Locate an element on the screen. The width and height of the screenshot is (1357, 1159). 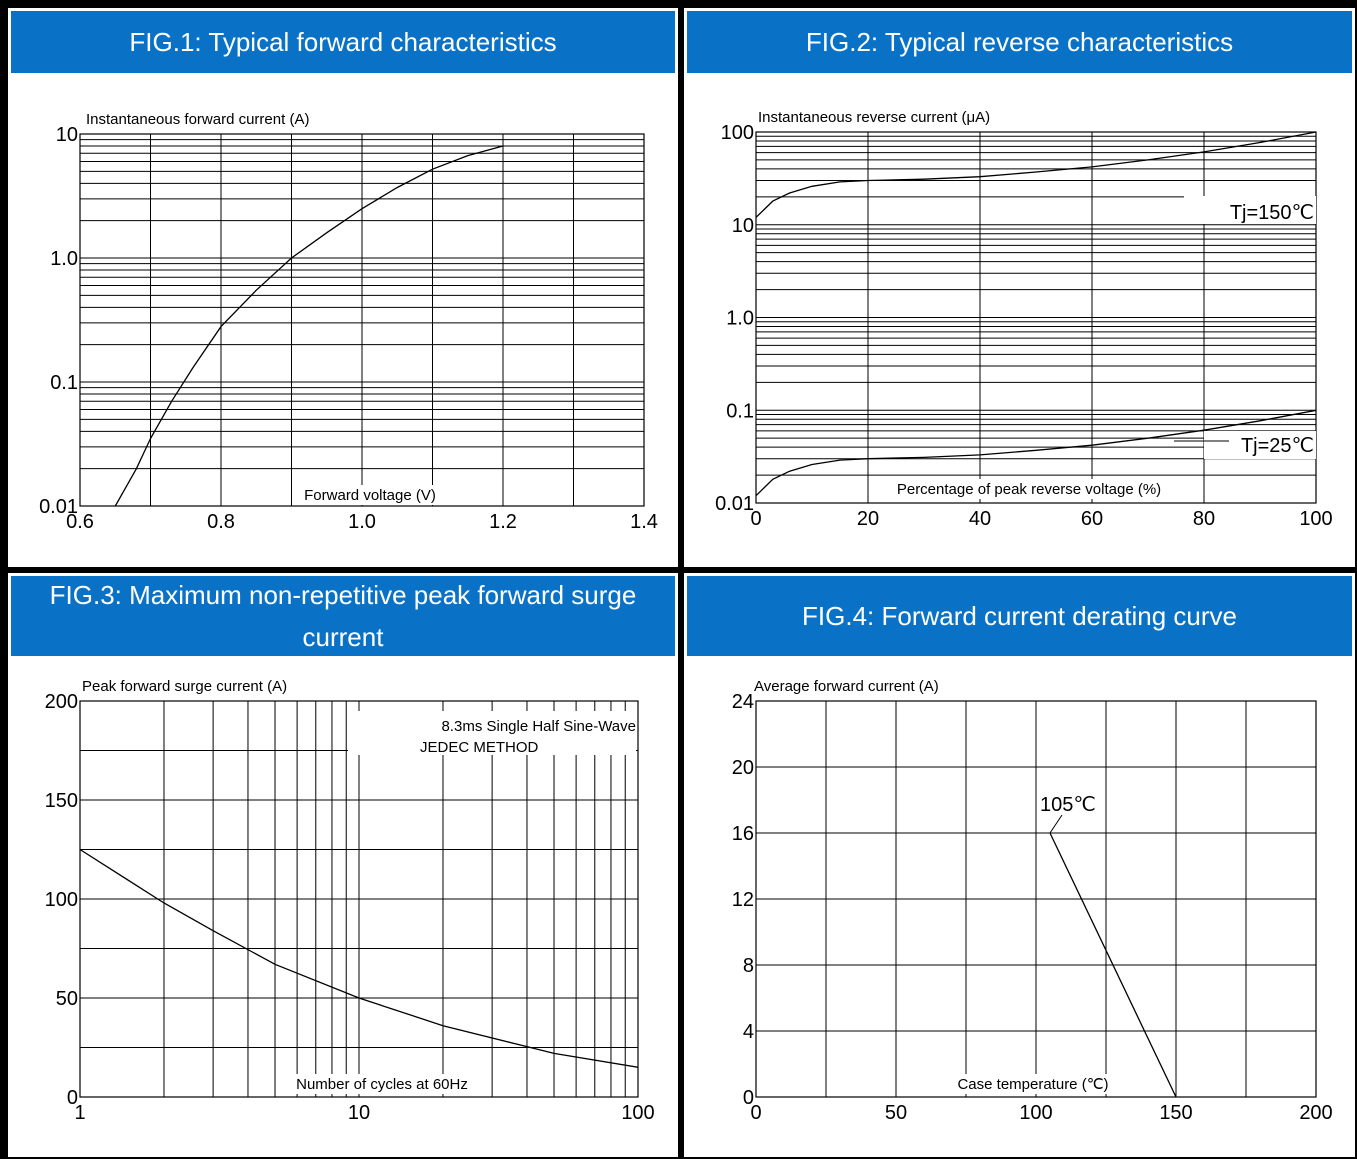
y-axis-label: Instantaneous forward current (A) is located at coordinates (197, 119).